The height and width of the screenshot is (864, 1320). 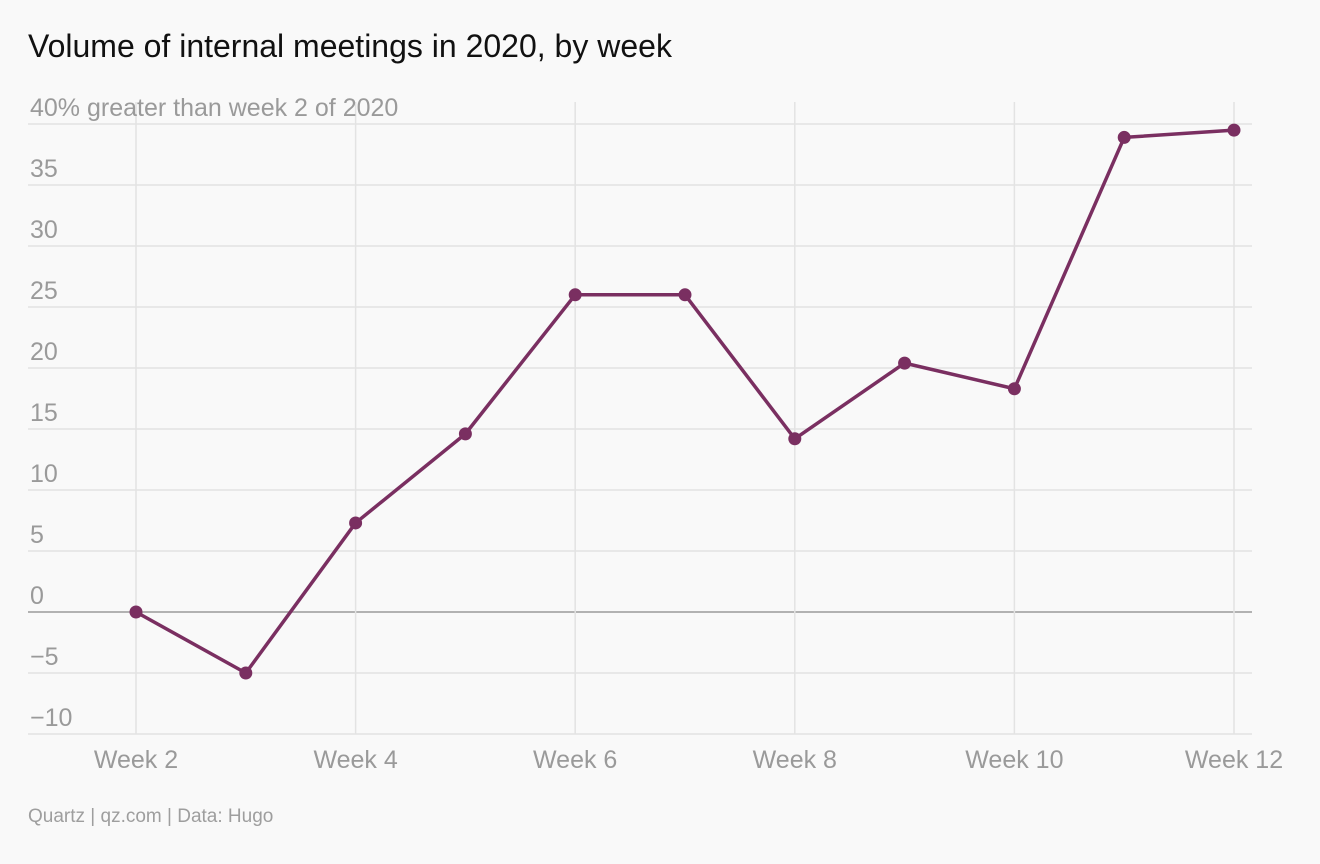 I want to click on y-tick-label: 35, so click(x=44, y=169).